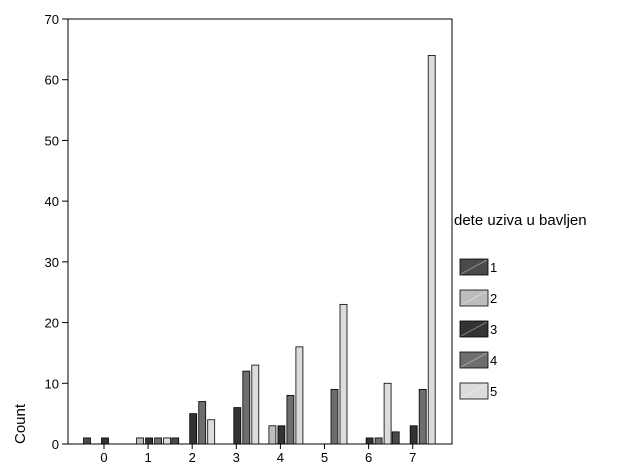  I want to click on legend-item-2: 2, so click(478, 298).